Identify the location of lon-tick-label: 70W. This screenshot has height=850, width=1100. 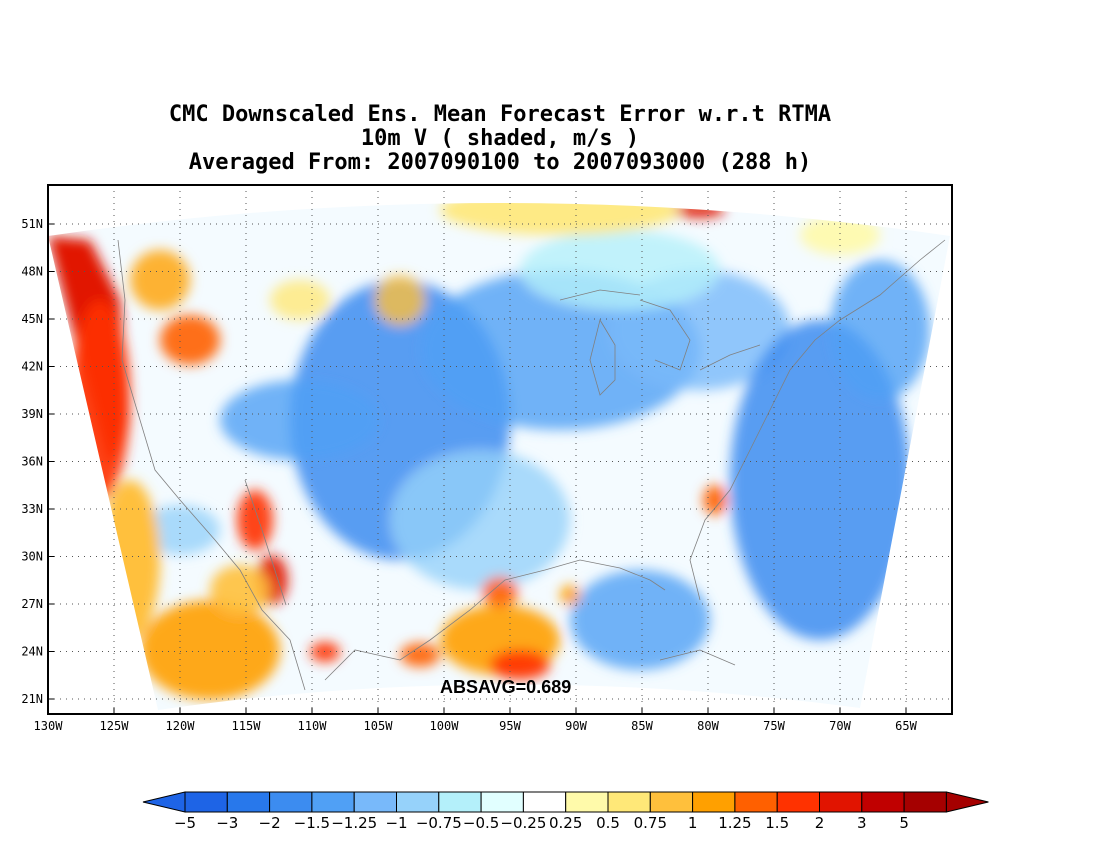
(840, 726).